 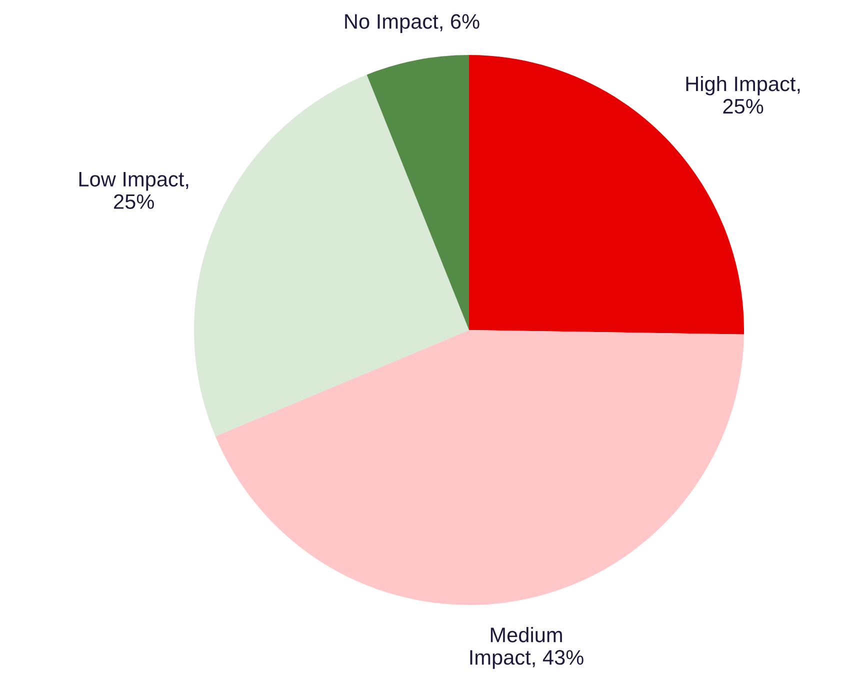 What do you see at coordinates (133, 191) in the screenshot?
I see `slice-label: Low Impact, 25%` at bounding box center [133, 191].